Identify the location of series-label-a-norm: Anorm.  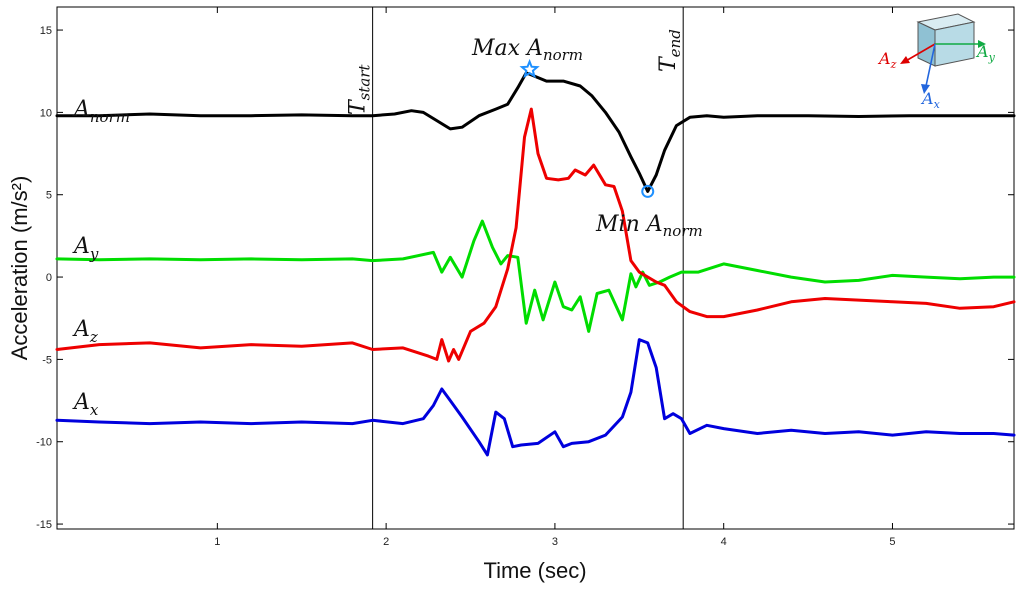
(101, 111).